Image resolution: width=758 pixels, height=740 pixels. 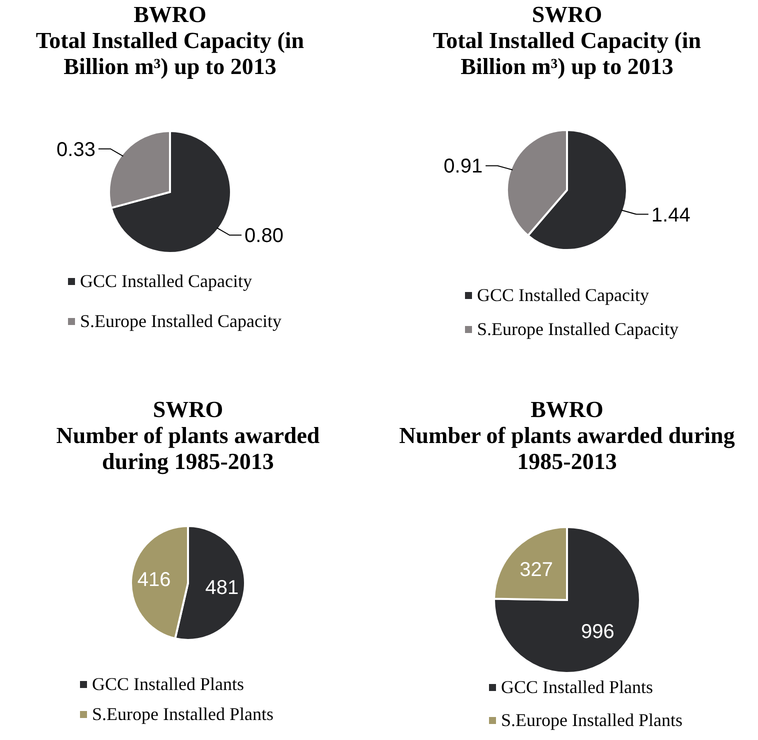 What do you see at coordinates (463, 167) in the screenshot?
I see `data-label: 0.91` at bounding box center [463, 167].